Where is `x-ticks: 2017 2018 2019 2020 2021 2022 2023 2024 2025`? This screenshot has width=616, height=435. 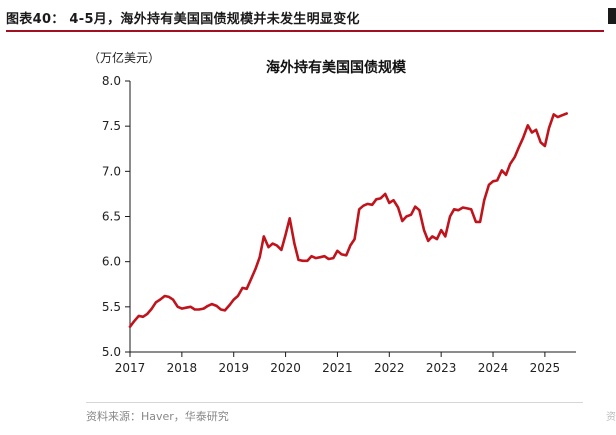 x-ticks: 2017 2018 2019 2020 2021 2022 2023 2024 2025 is located at coordinates (337, 363).